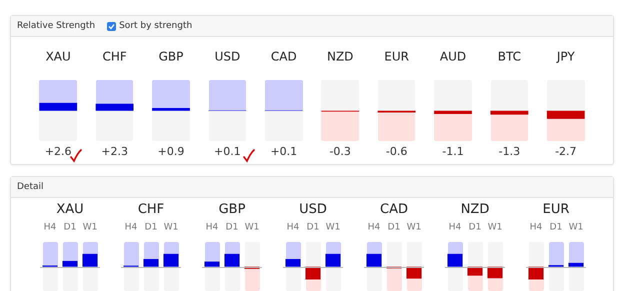 This screenshot has width=625, height=291. What do you see at coordinates (340, 151) in the screenshot?
I see `data-label: -0.3` at bounding box center [340, 151].